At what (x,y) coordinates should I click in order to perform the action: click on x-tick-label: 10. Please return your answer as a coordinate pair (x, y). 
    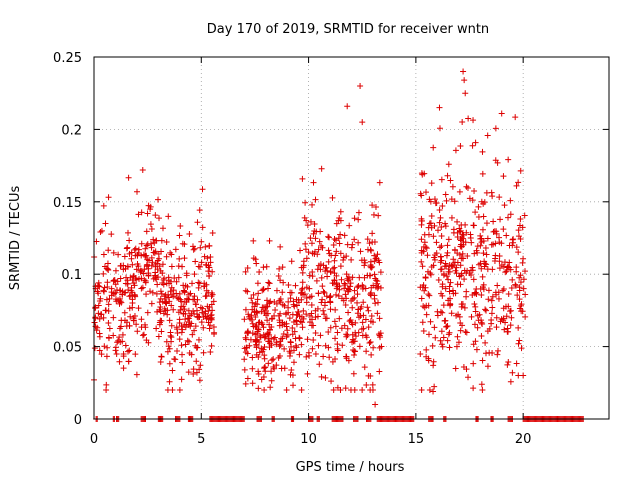
    Looking at the image, I should click on (308, 439).